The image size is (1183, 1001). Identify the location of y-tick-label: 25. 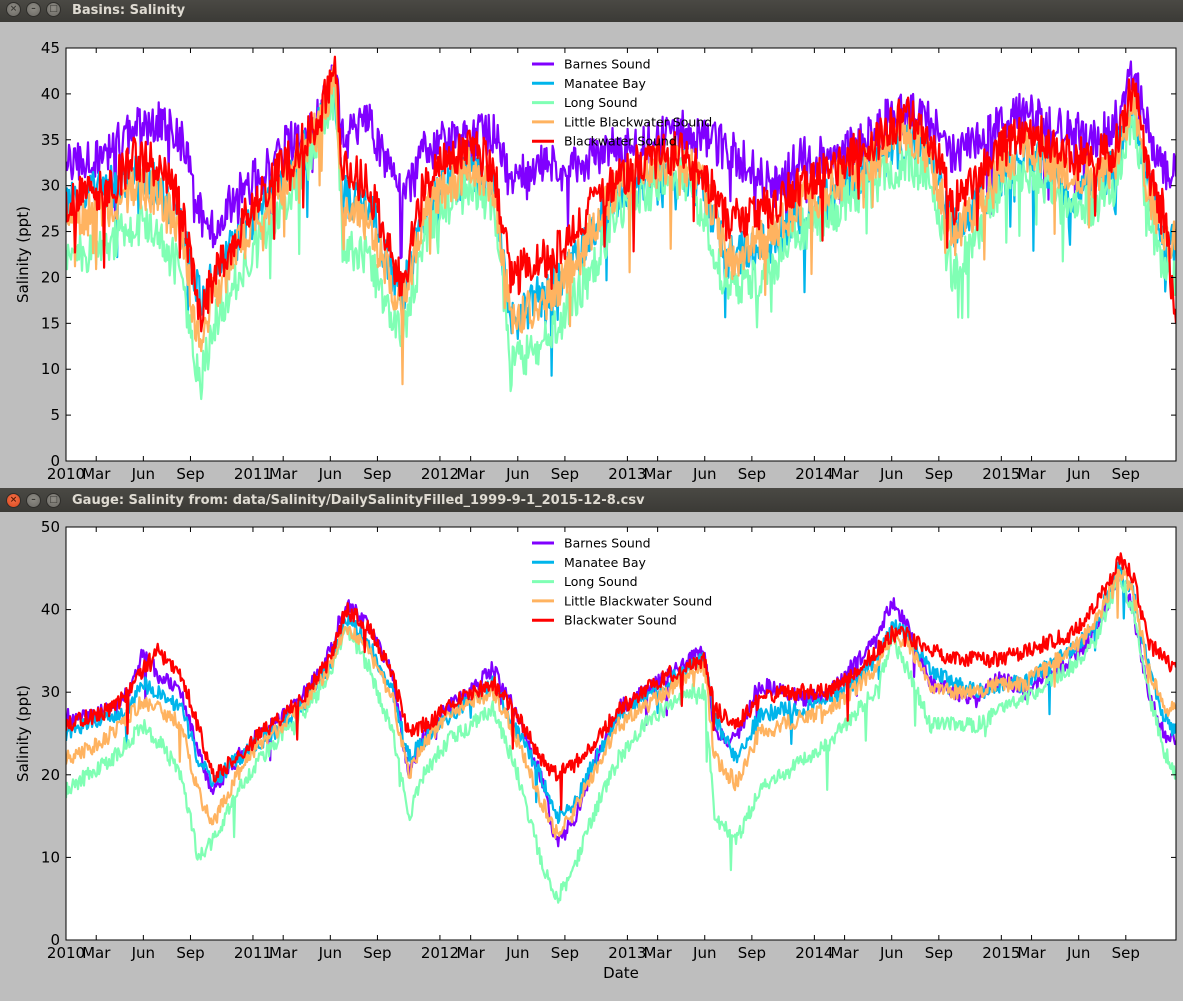
(50, 232).